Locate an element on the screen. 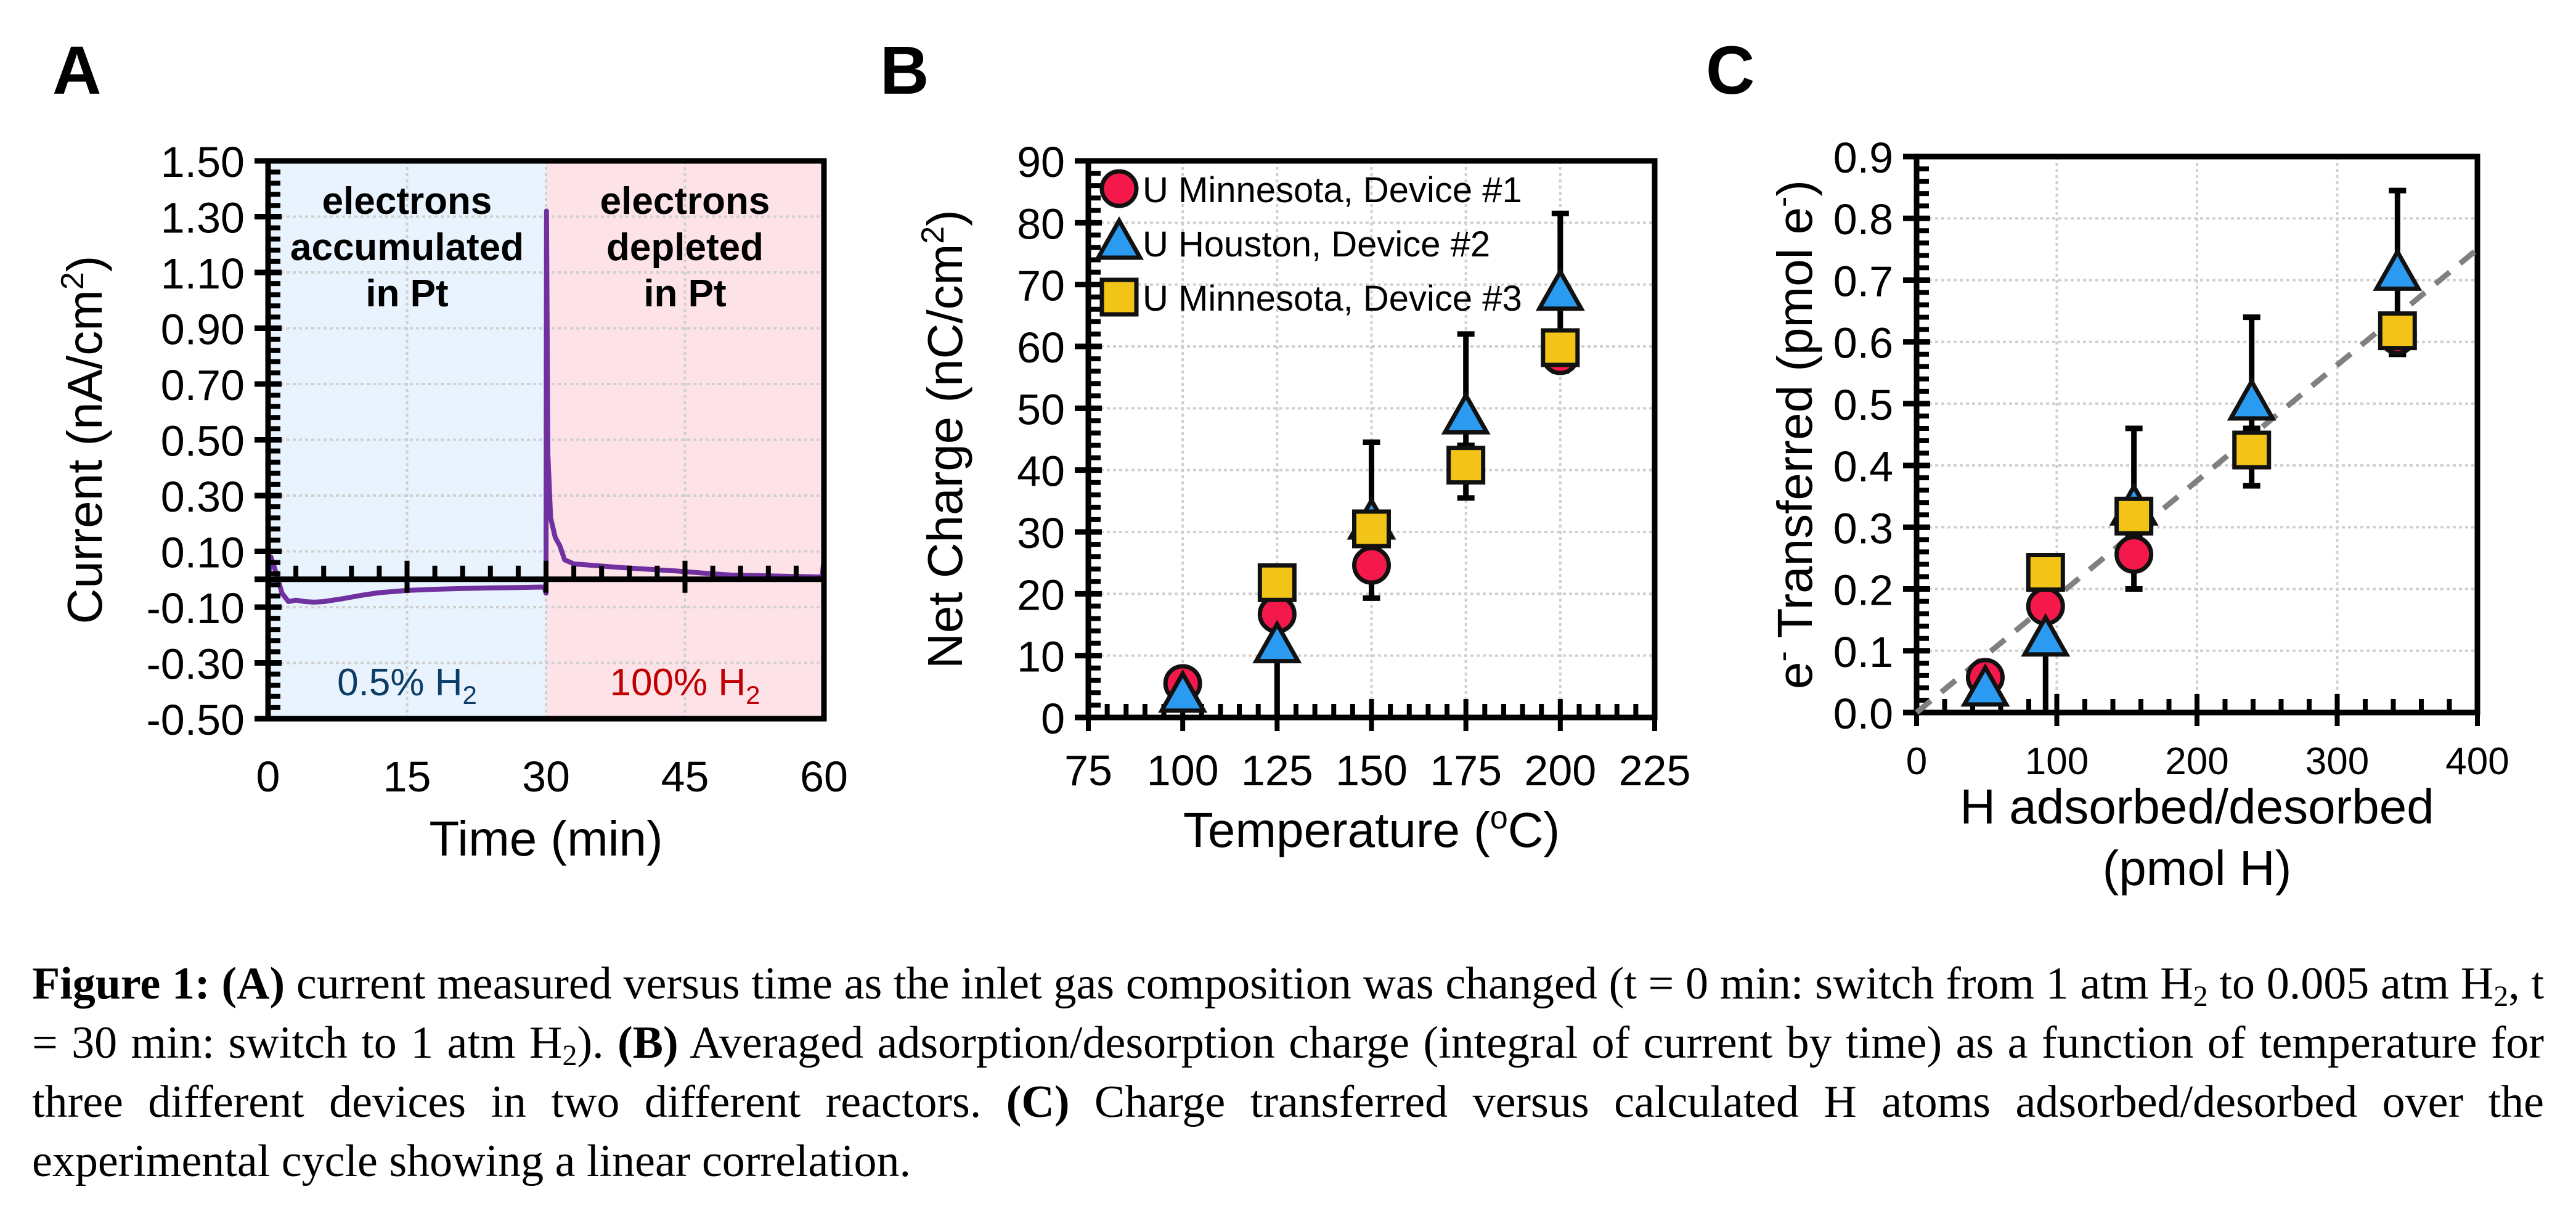 The width and height of the screenshot is (2576, 1226). x-tick-label: 30 is located at coordinates (546, 777).